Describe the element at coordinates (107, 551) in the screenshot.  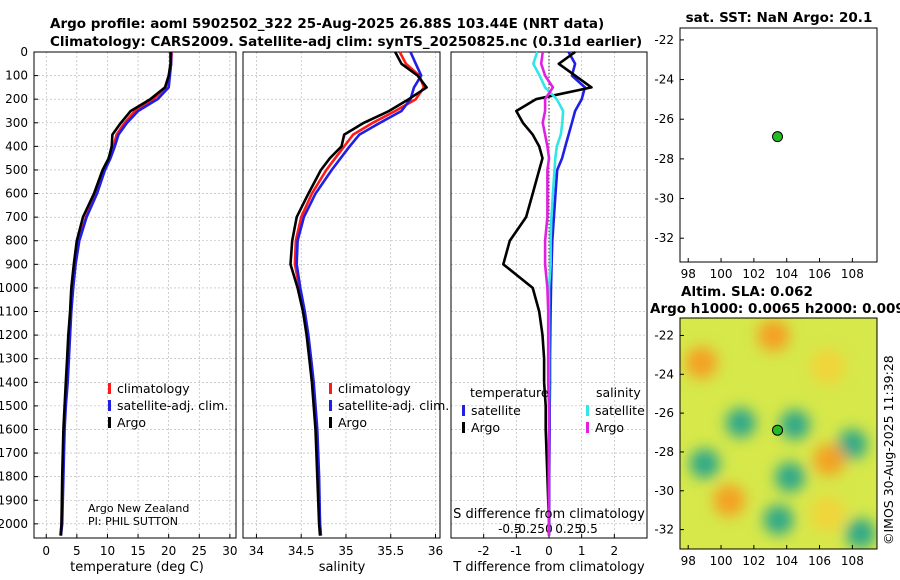
I see `x-tick-label: 10` at that location.